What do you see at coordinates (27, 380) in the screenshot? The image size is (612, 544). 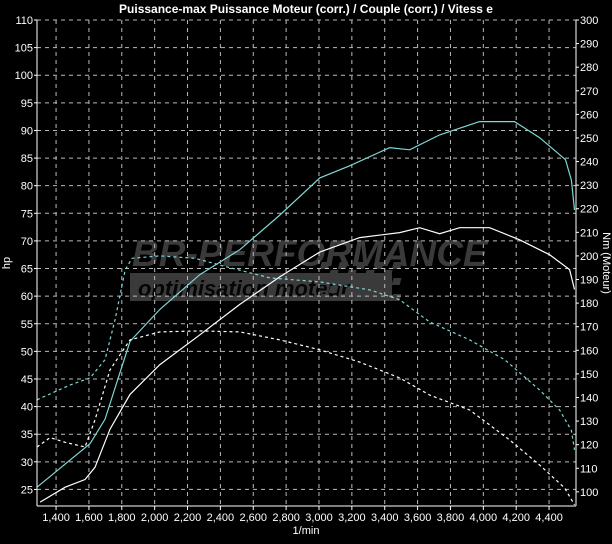 I see `y-left-tick-label: 45` at bounding box center [27, 380].